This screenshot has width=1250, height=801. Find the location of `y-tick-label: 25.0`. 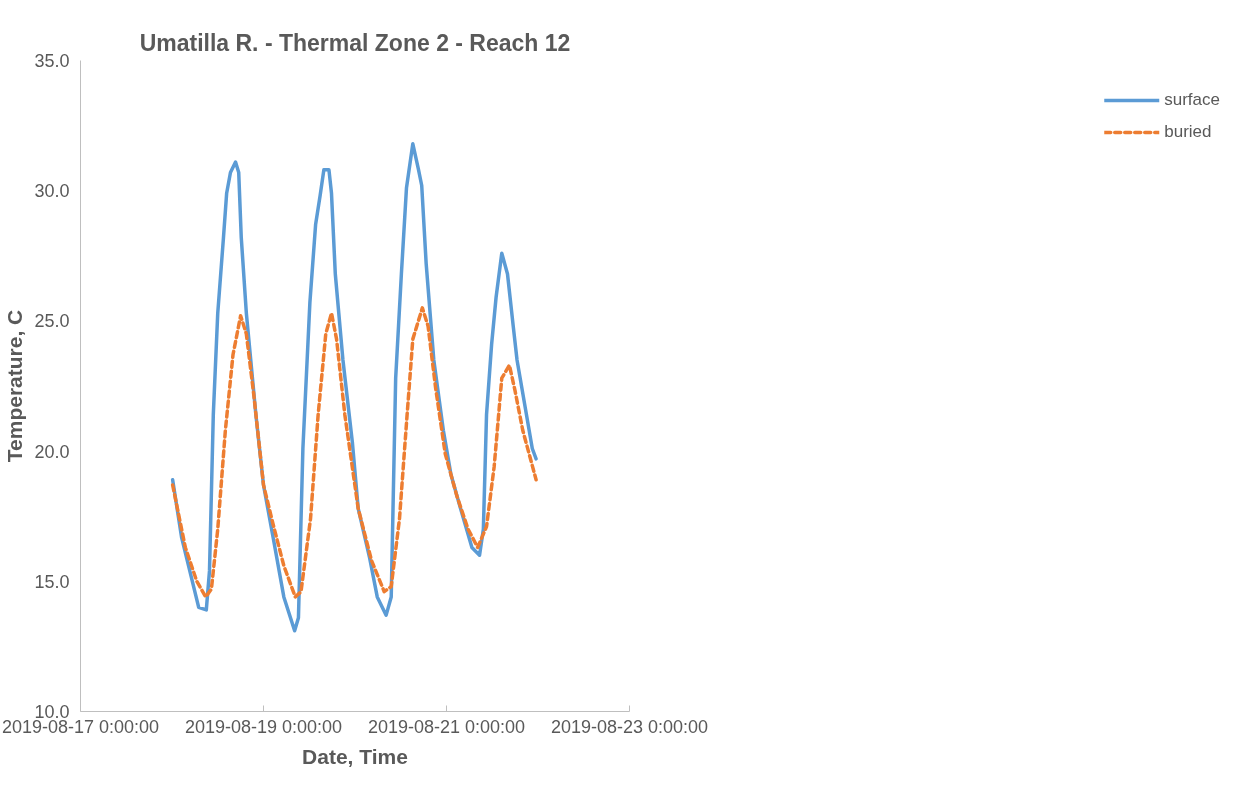

y-tick-label: 25.0 is located at coordinates (52, 321).